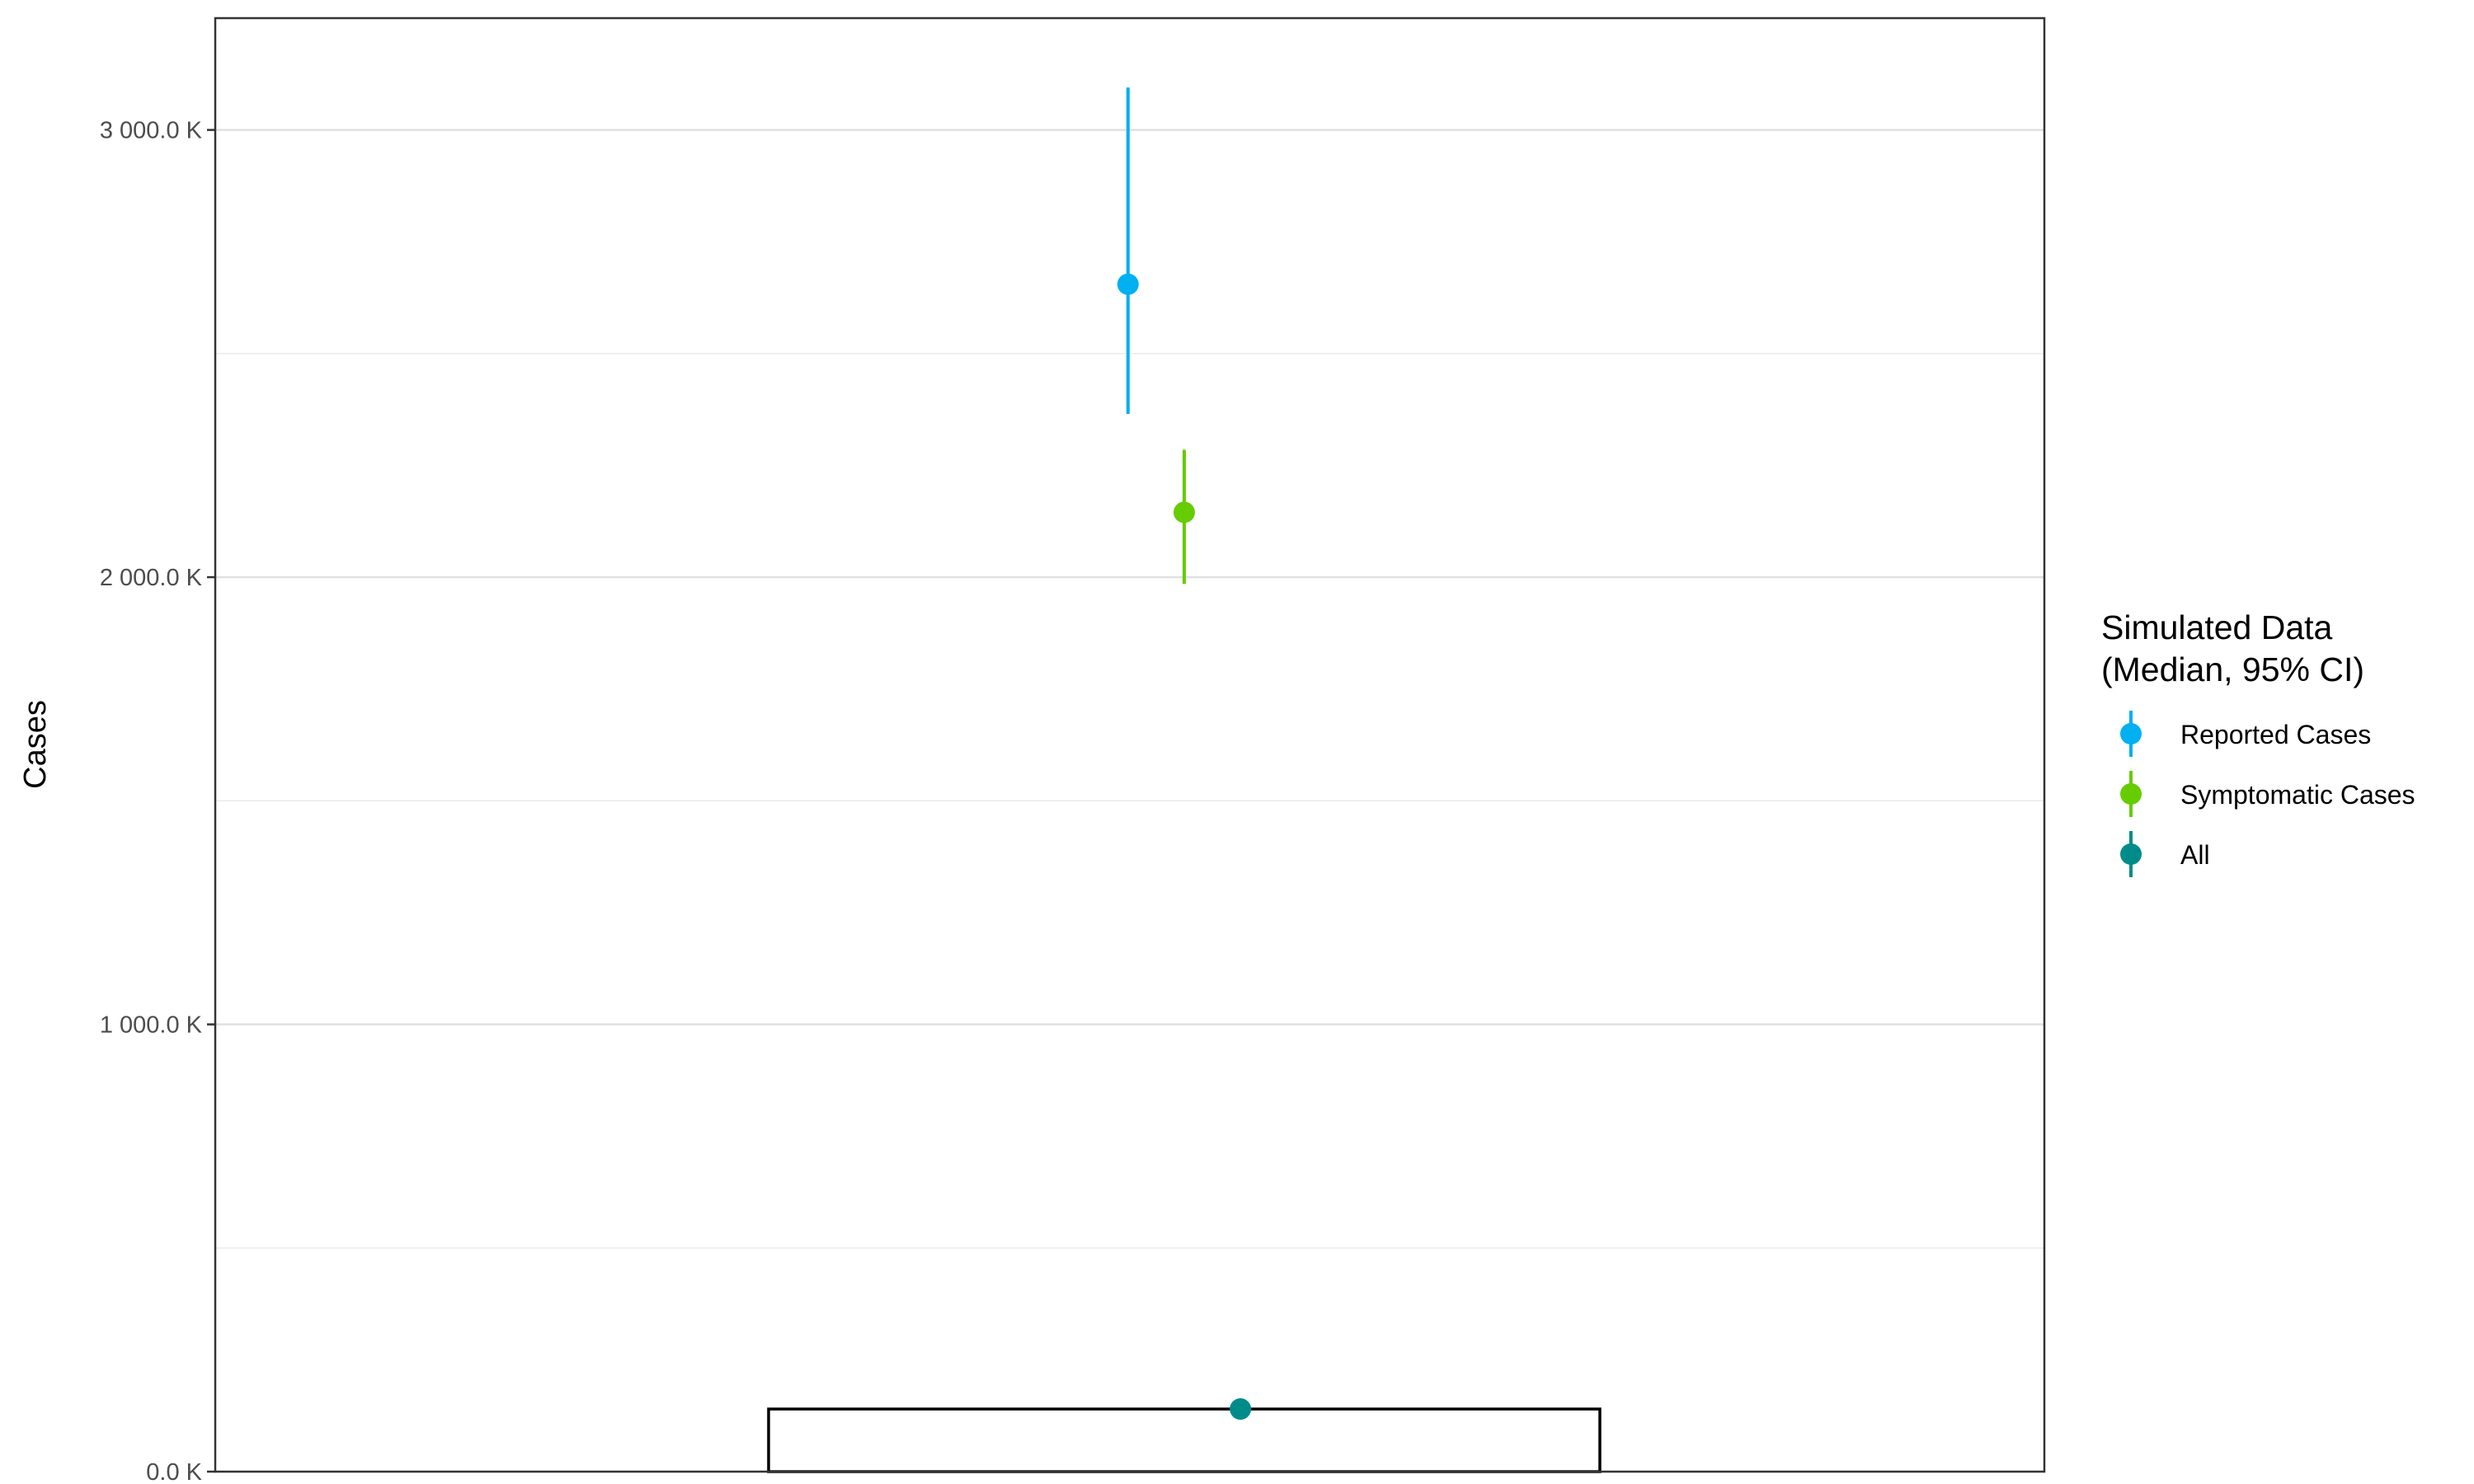 The height and width of the screenshot is (1484, 2474). What do you see at coordinates (151, 131) in the screenshot?
I see `y-tick-label-3: 3 000.0 K` at bounding box center [151, 131].